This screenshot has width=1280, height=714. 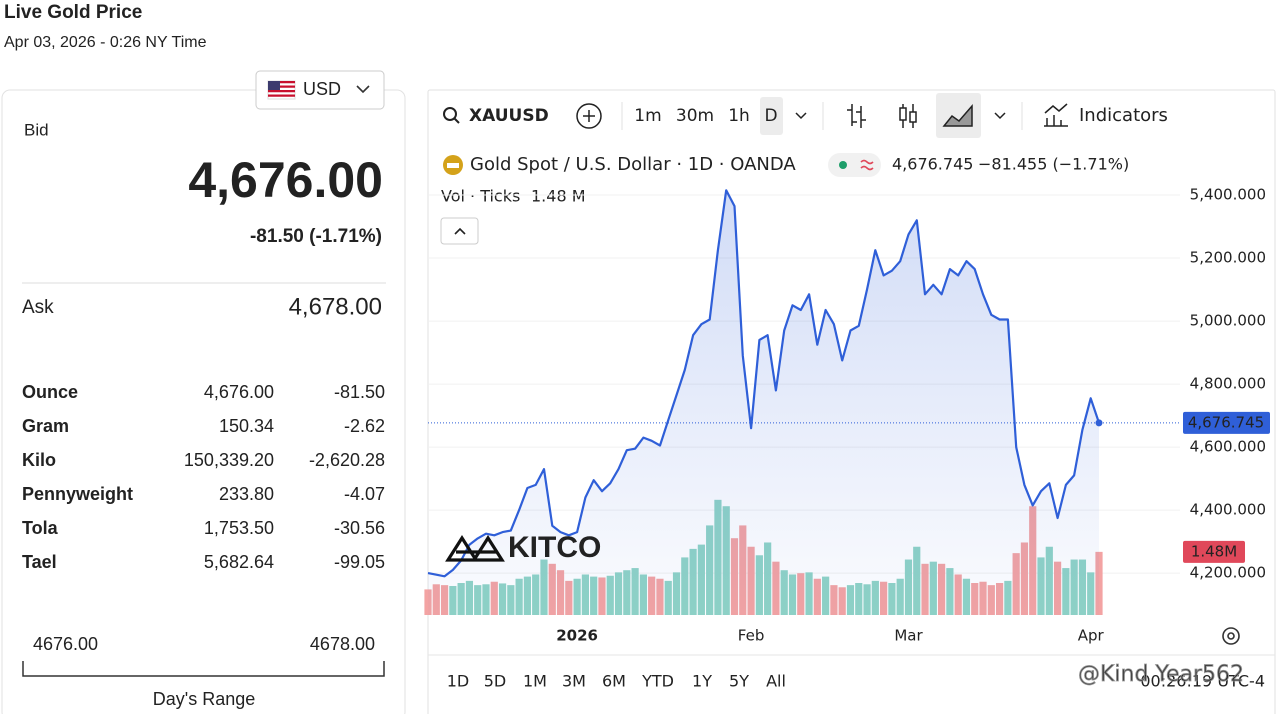 I want to click on instrument: Gold Spot / U.S. Dollar · 1D · OANDA, so click(x=633, y=164).